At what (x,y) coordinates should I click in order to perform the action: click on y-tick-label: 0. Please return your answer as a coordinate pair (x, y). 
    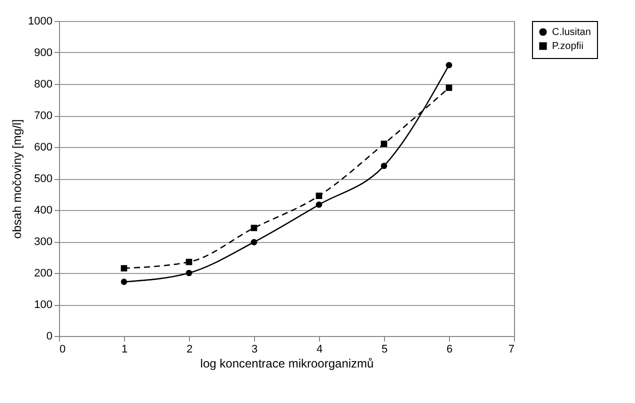
    Looking at the image, I should click on (49, 336).